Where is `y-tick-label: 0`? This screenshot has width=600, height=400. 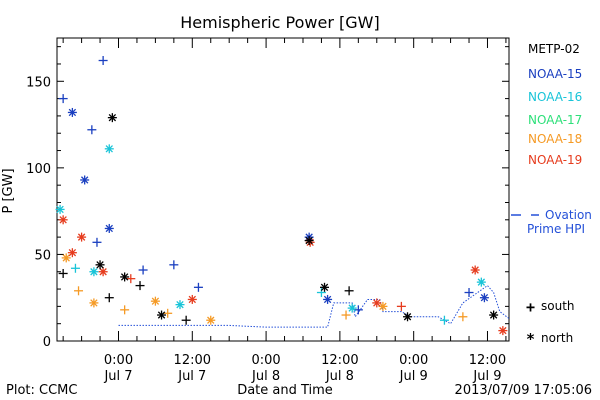 y-tick-label: 0 is located at coordinates (47, 342).